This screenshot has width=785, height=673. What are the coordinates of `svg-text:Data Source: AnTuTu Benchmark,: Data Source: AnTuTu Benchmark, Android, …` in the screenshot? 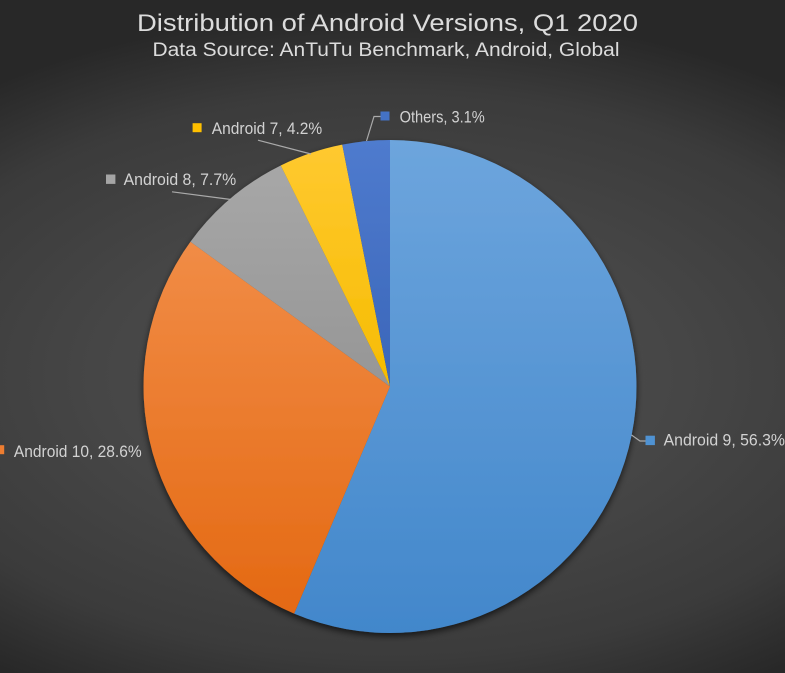 It's located at (386, 50).